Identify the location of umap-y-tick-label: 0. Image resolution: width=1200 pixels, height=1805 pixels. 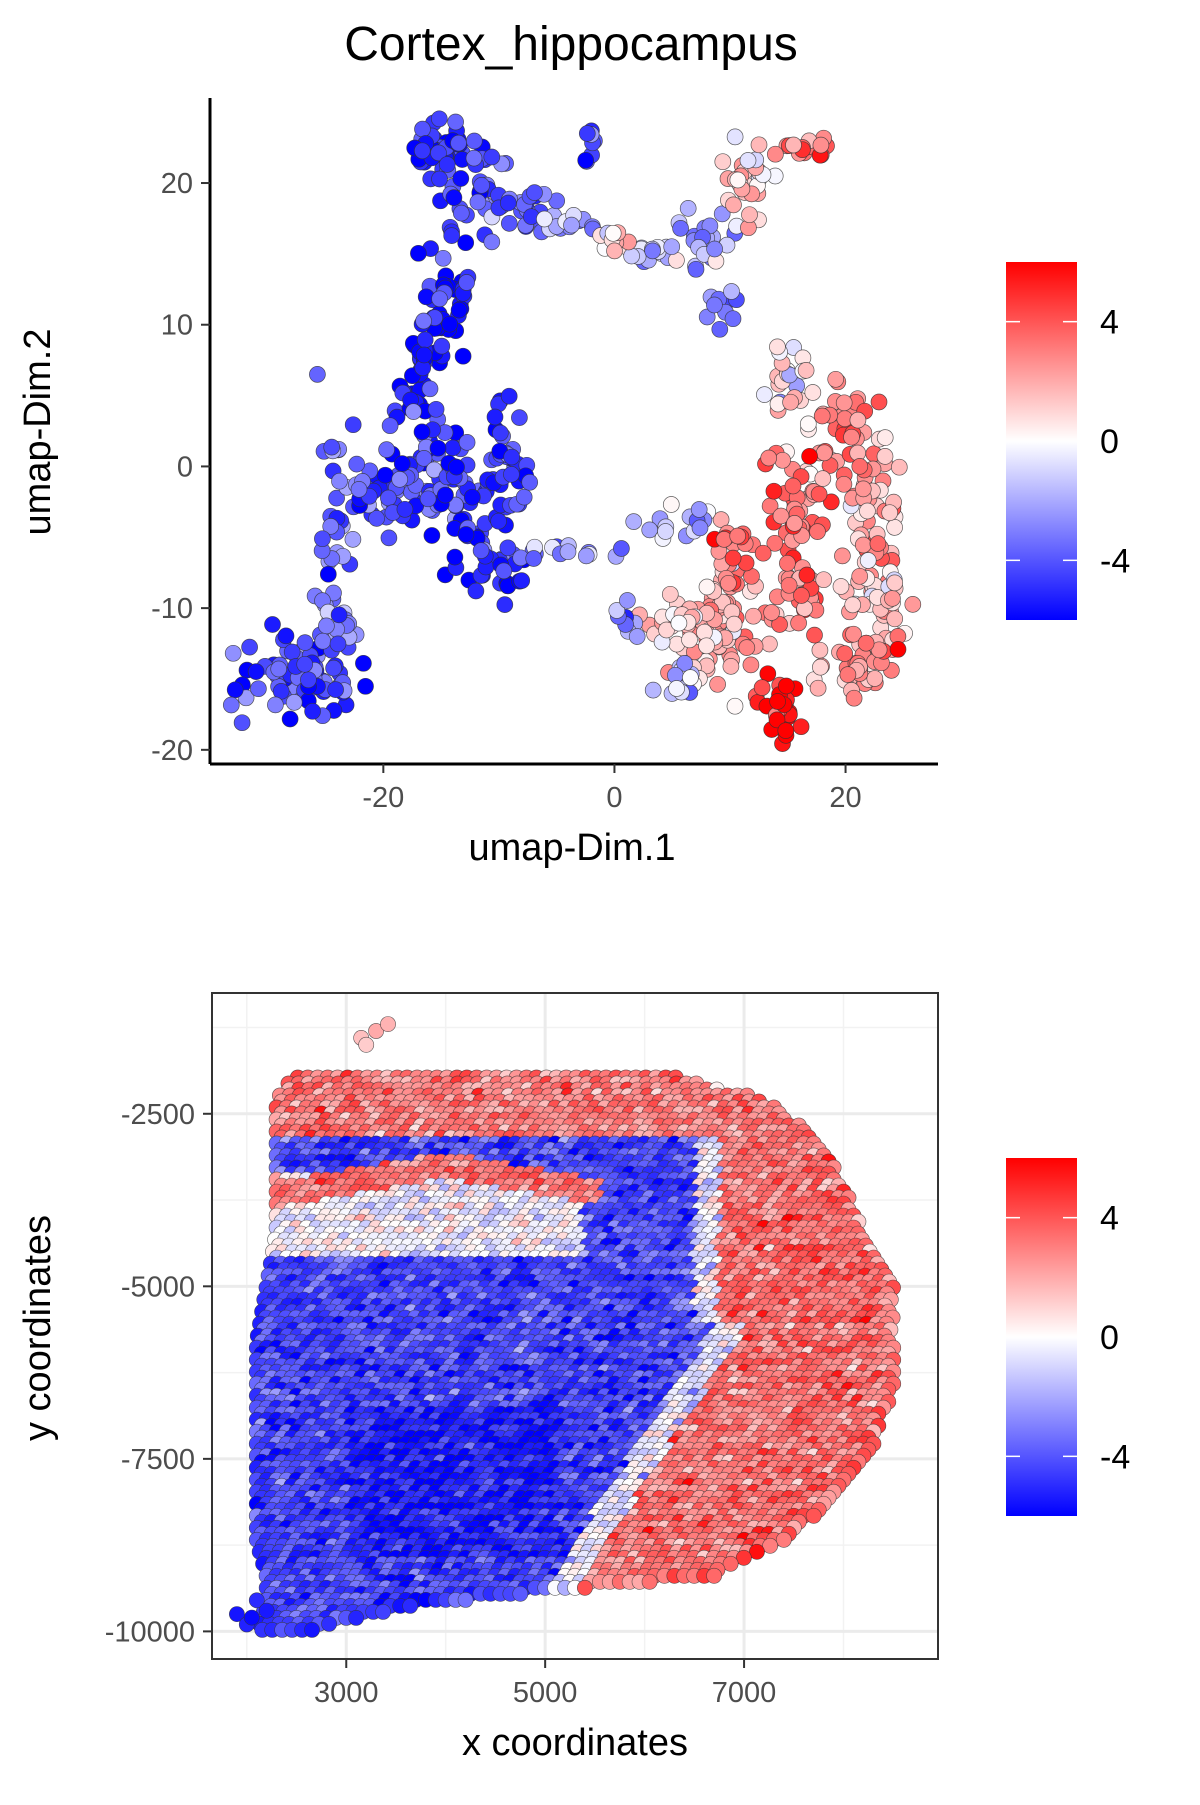
(185, 467).